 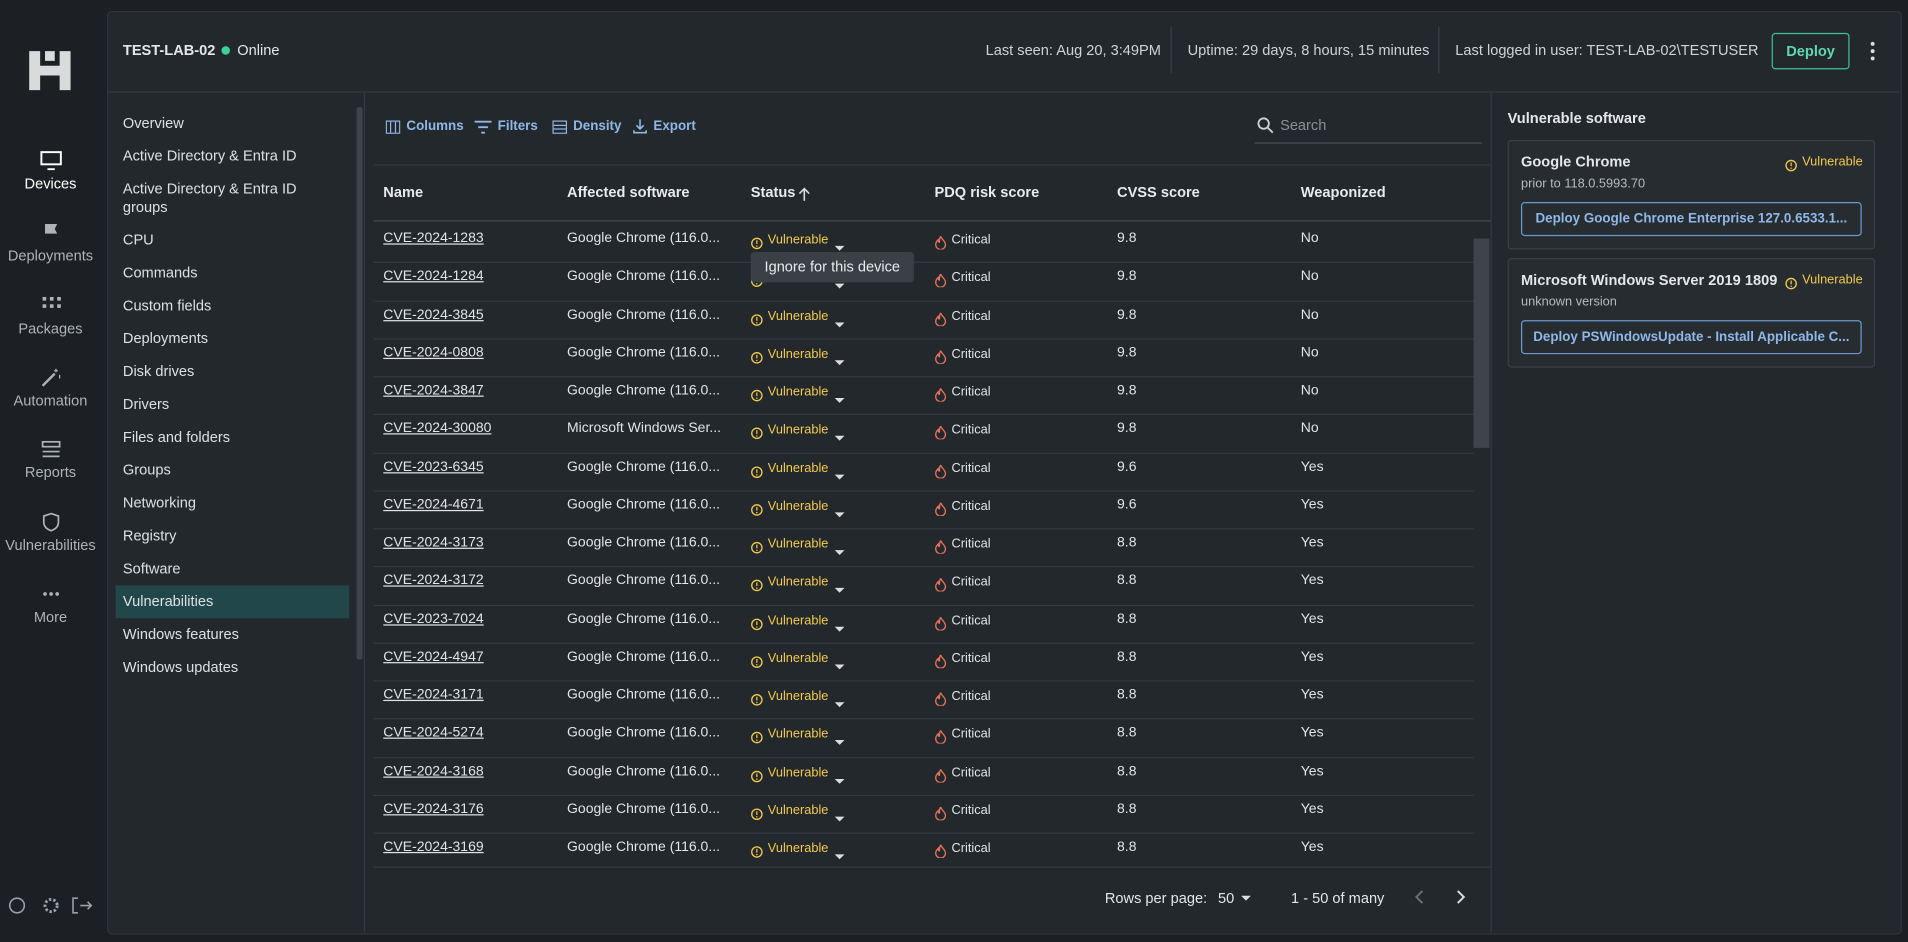 I want to click on cve-link: CVE-2023-6345, so click(x=433, y=467).